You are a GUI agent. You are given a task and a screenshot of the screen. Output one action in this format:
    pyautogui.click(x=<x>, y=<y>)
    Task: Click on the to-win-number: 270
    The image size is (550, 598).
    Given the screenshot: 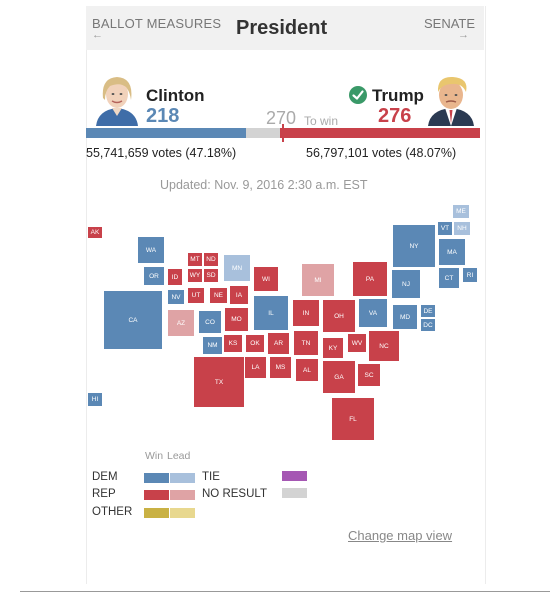 What is the action you would take?
    pyautogui.click(x=281, y=118)
    